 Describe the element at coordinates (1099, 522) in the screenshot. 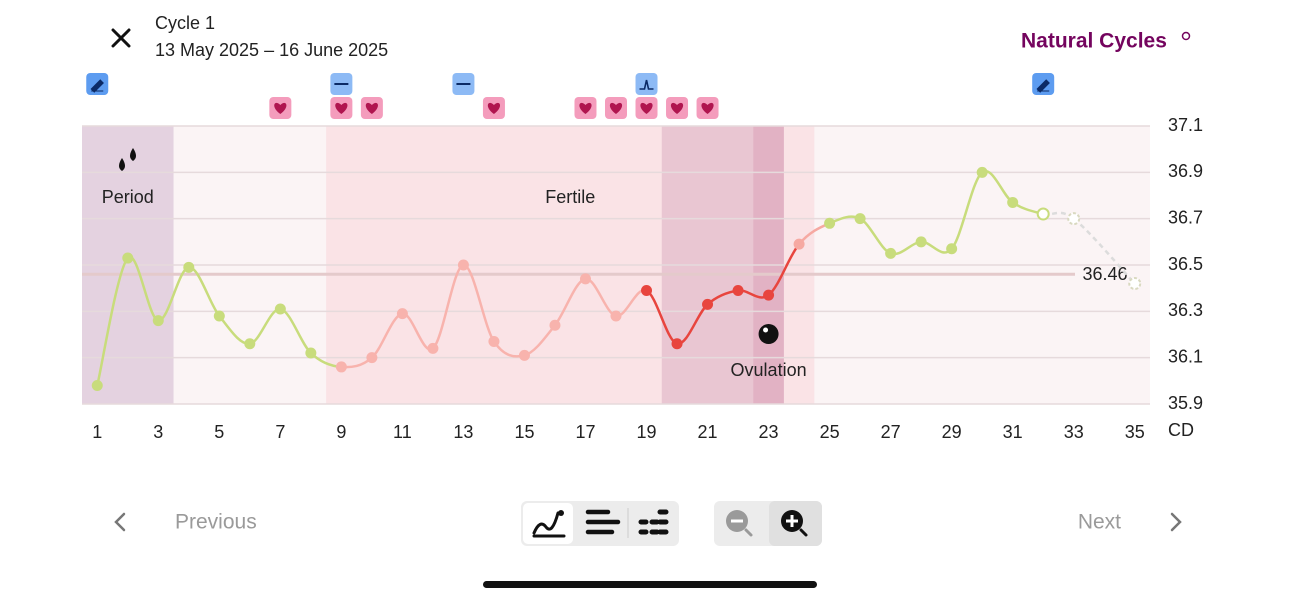

I see `next-button: Next` at that location.